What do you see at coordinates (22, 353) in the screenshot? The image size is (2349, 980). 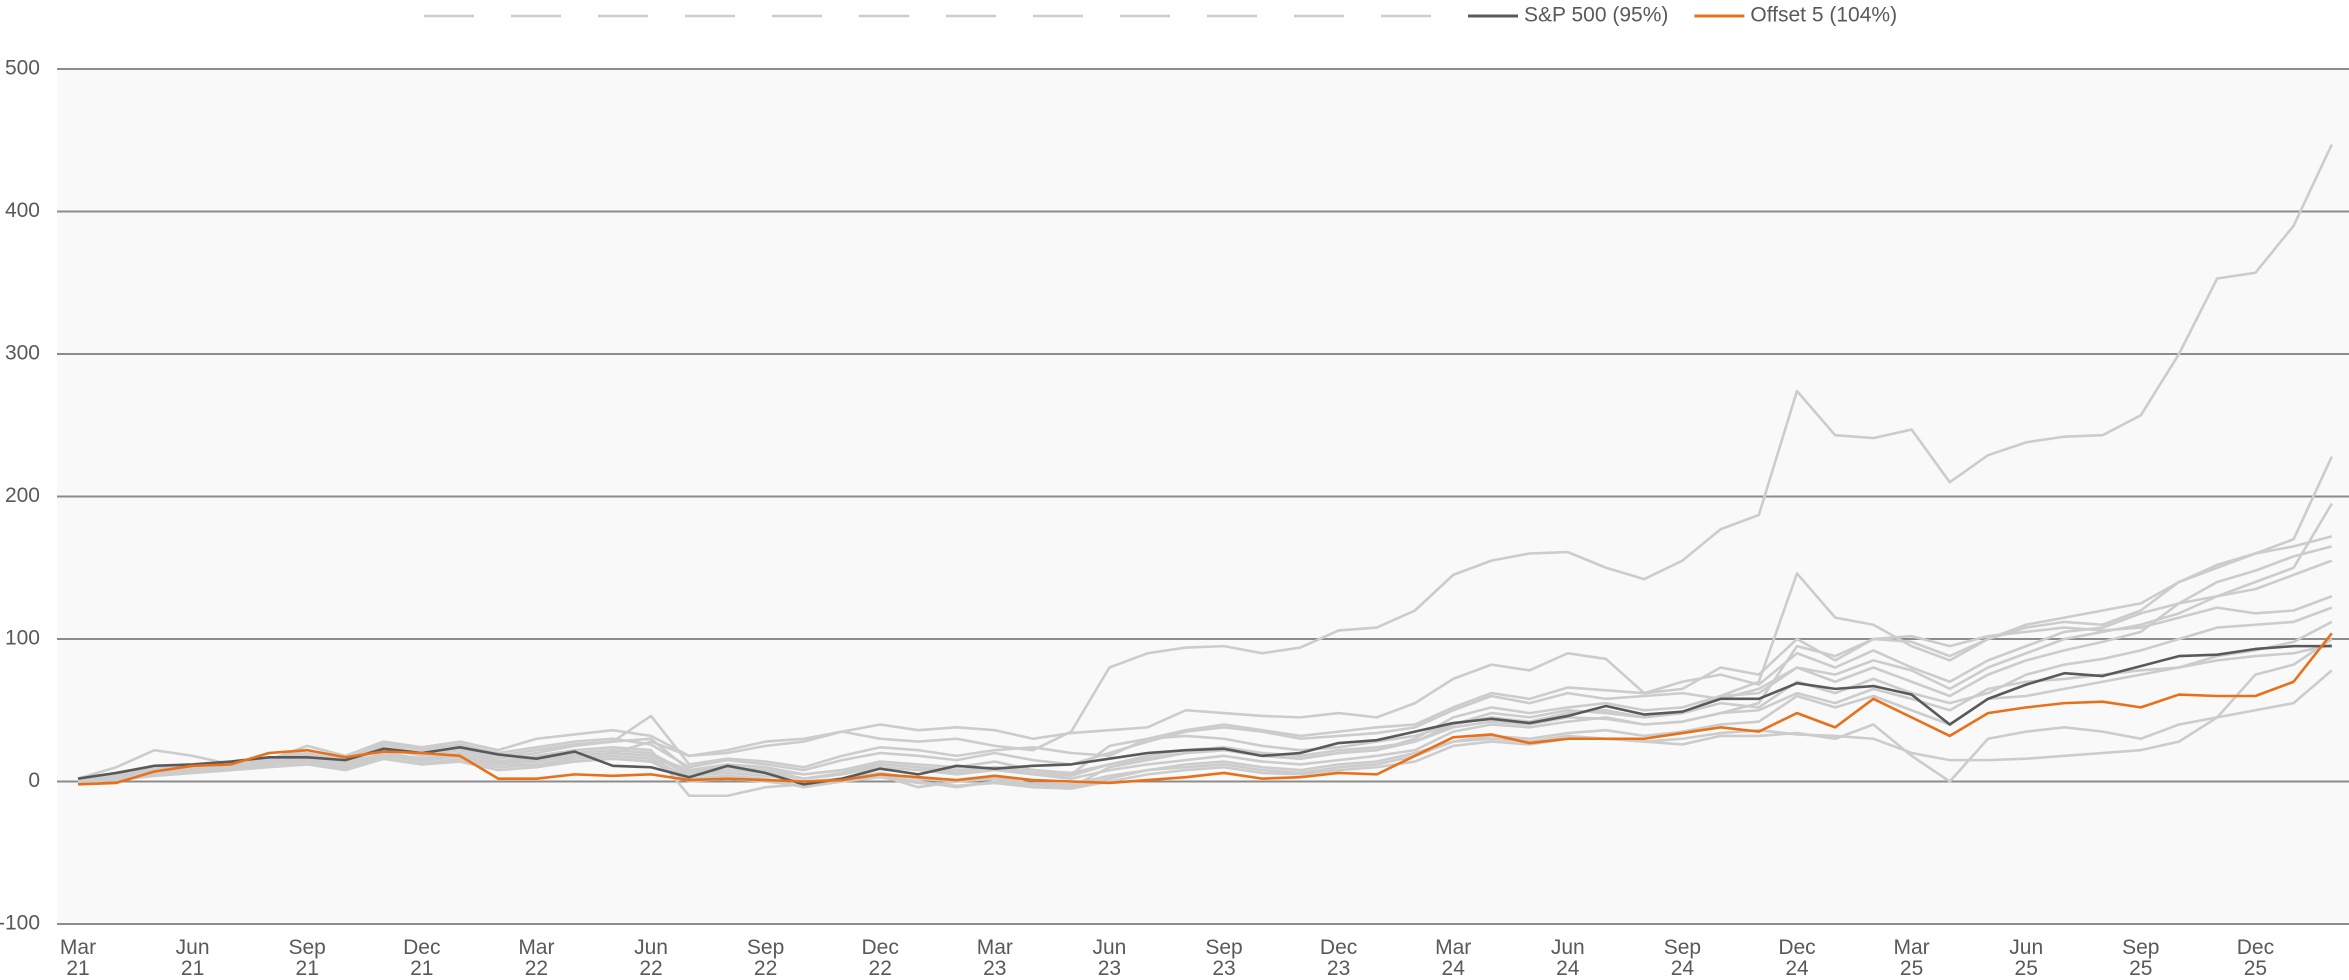 I see `y-tick-label: 300` at bounding box center [22, 353].